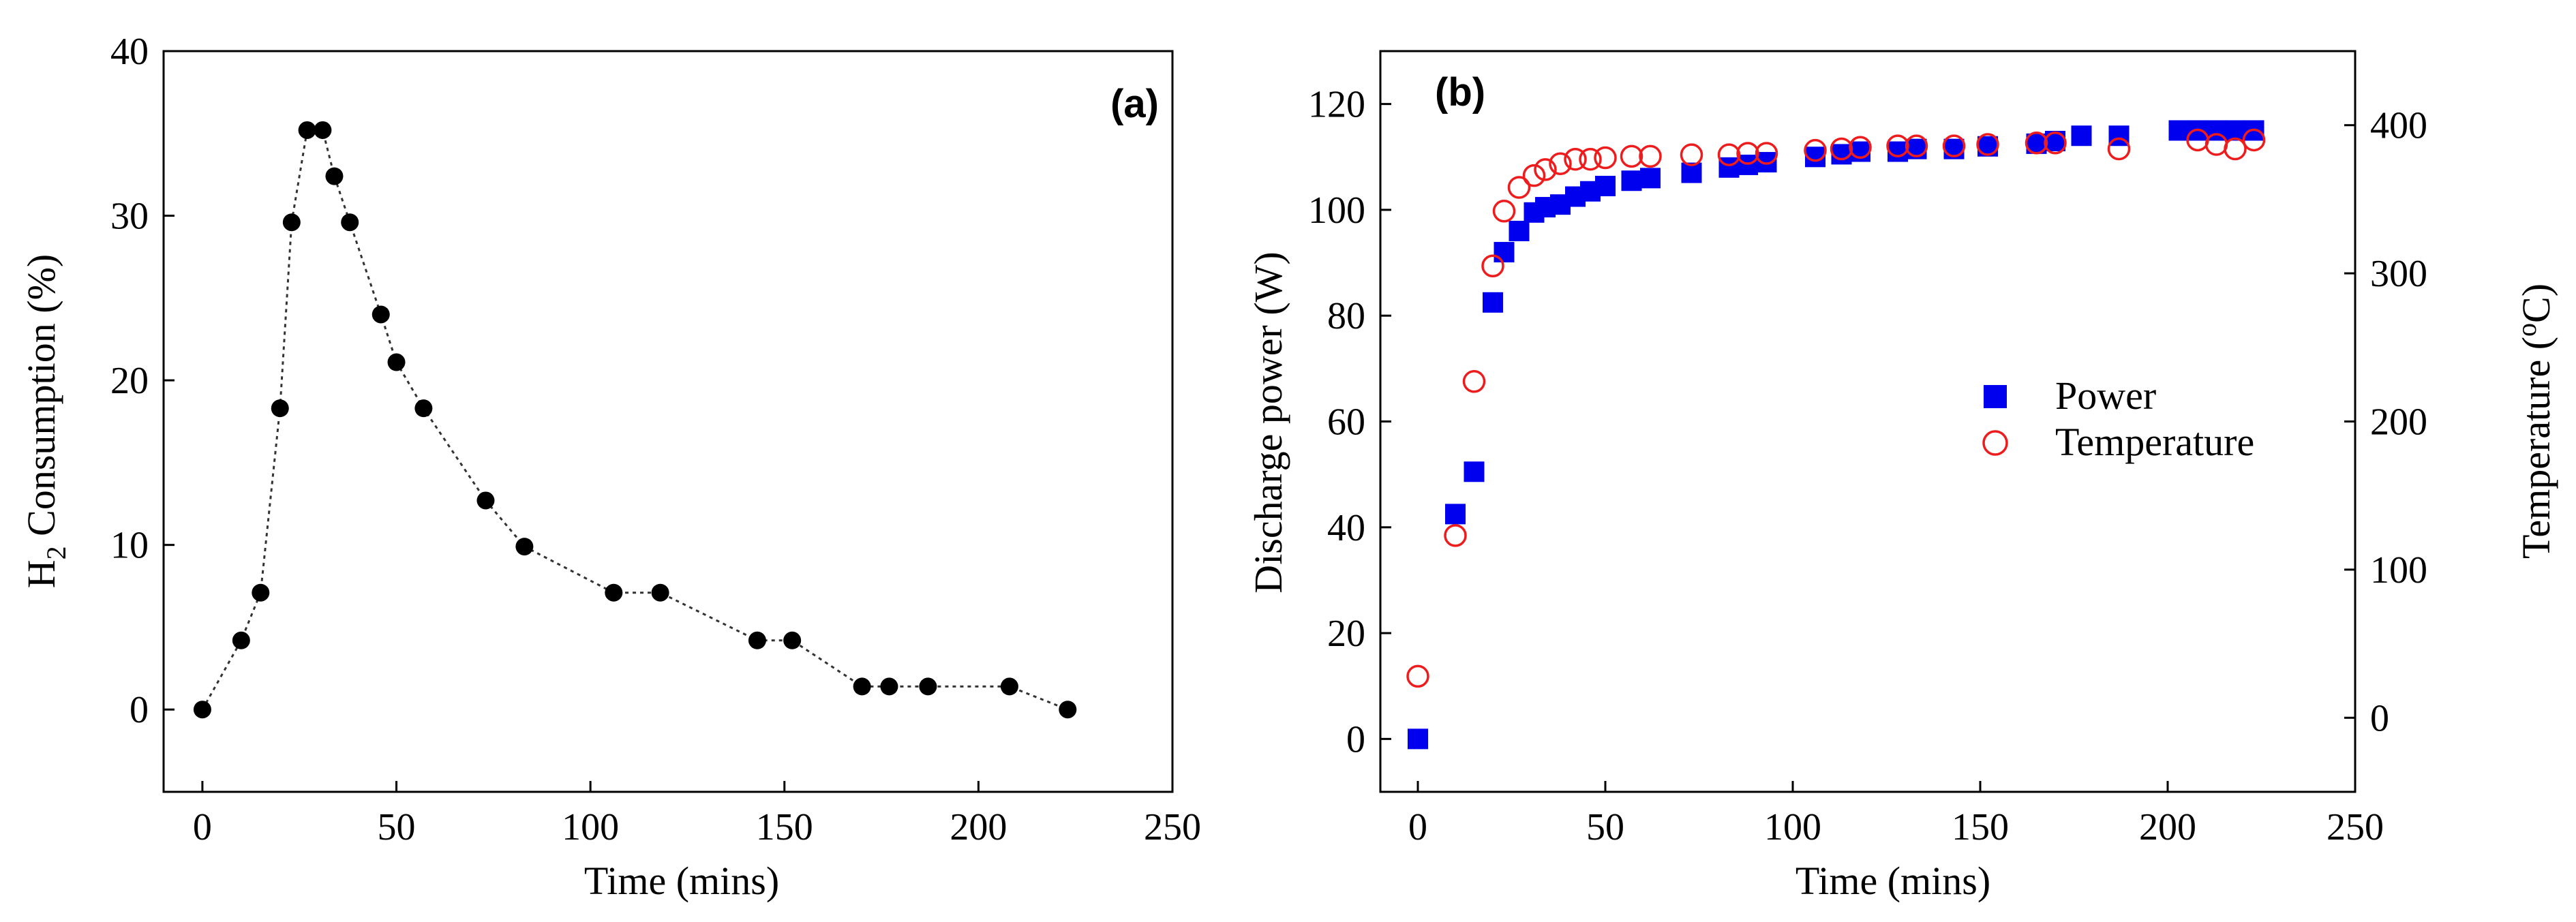 The image size is (2576, 922). What do you see at coordinates (2379, 718) in the screenshot?
I see `panel-b-right-y-tick-label: 0` at bounding box center [2379, 718].